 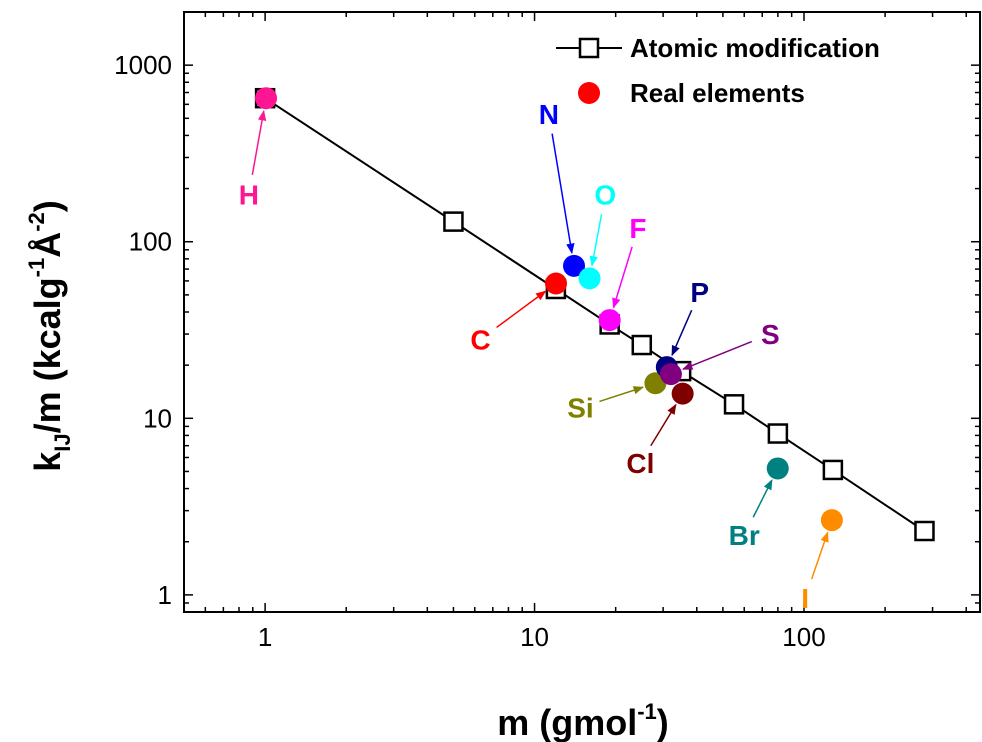 I want to click on y-tick-label: 100, so click(x=150, y=242).